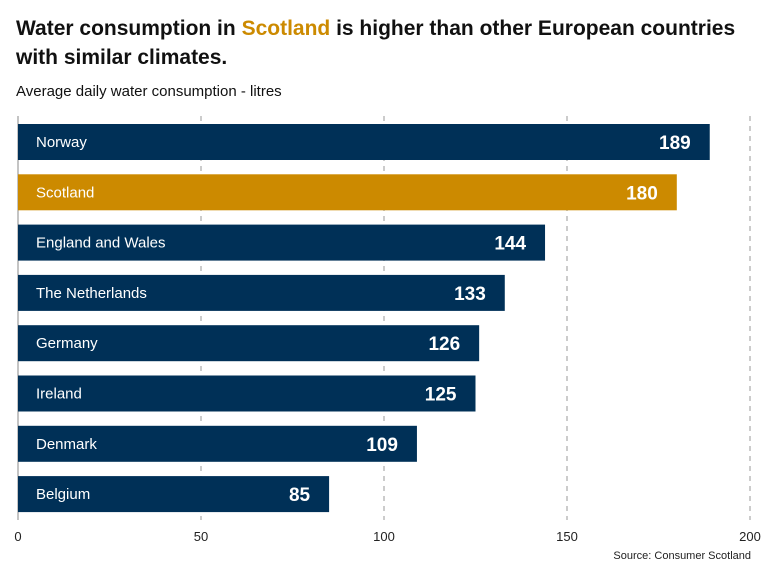 This screenshot has width=768, height=576. What do you see at coordinates (510, 244) in the screenshot?
I see `data-label: 144` at bounding box center [510, 244].